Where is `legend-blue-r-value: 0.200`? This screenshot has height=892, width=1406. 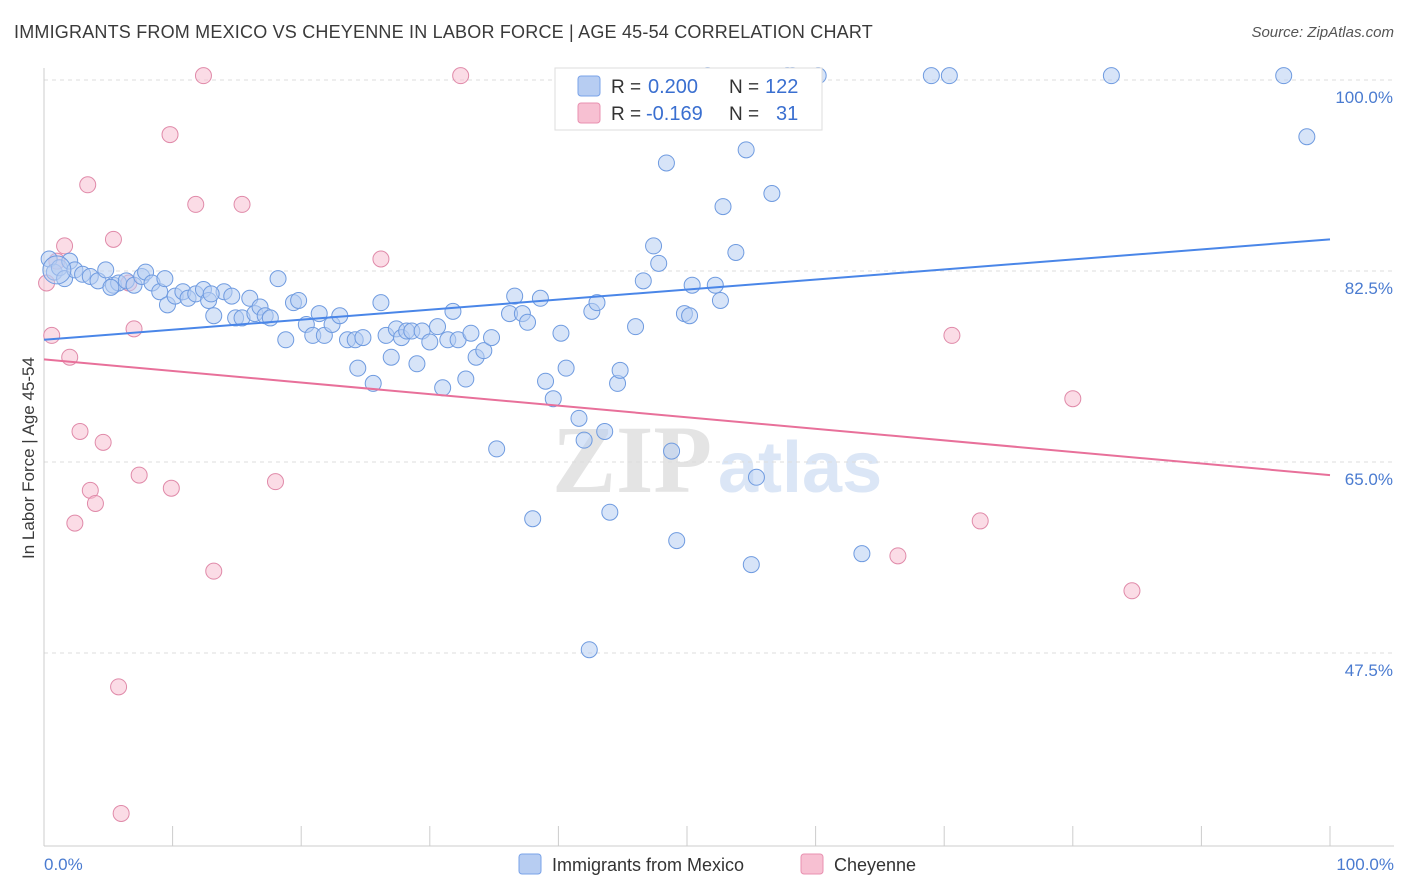 legend-blue-r-value: 0.200 is located at coordinates (673, 87).